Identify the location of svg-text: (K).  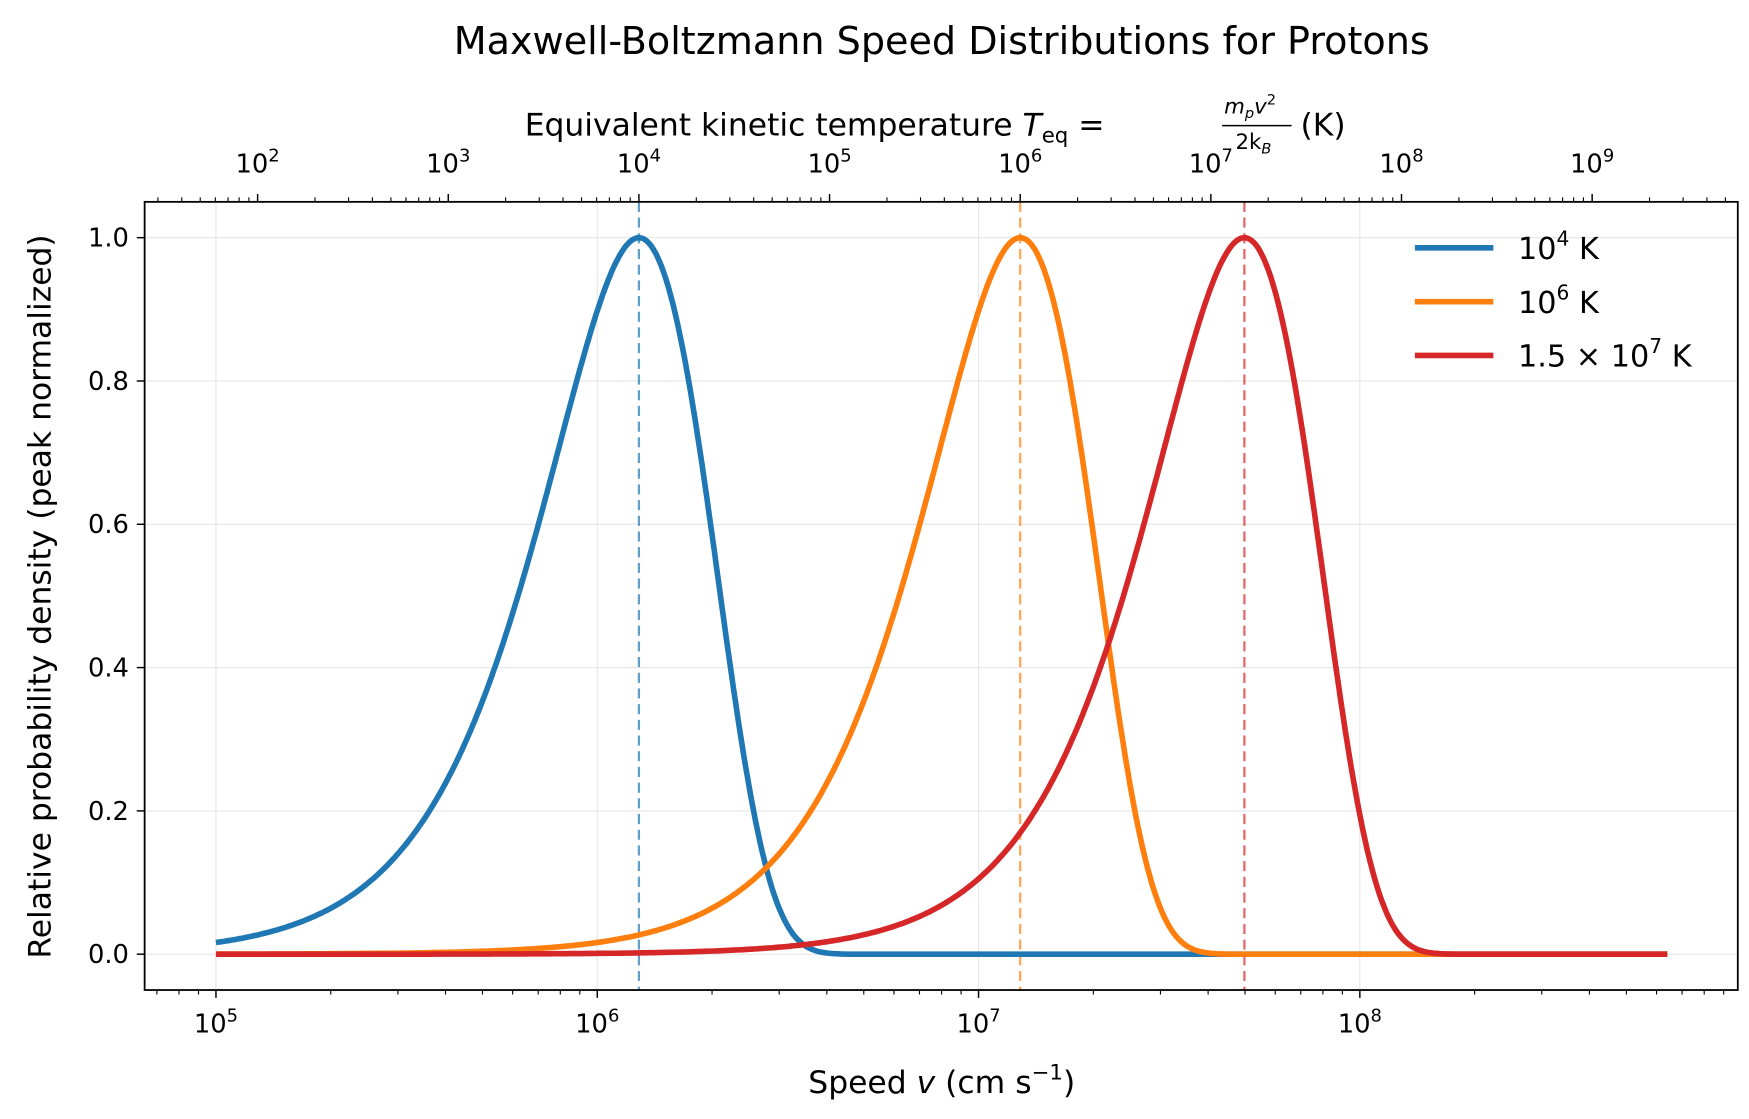
(1323, 126).